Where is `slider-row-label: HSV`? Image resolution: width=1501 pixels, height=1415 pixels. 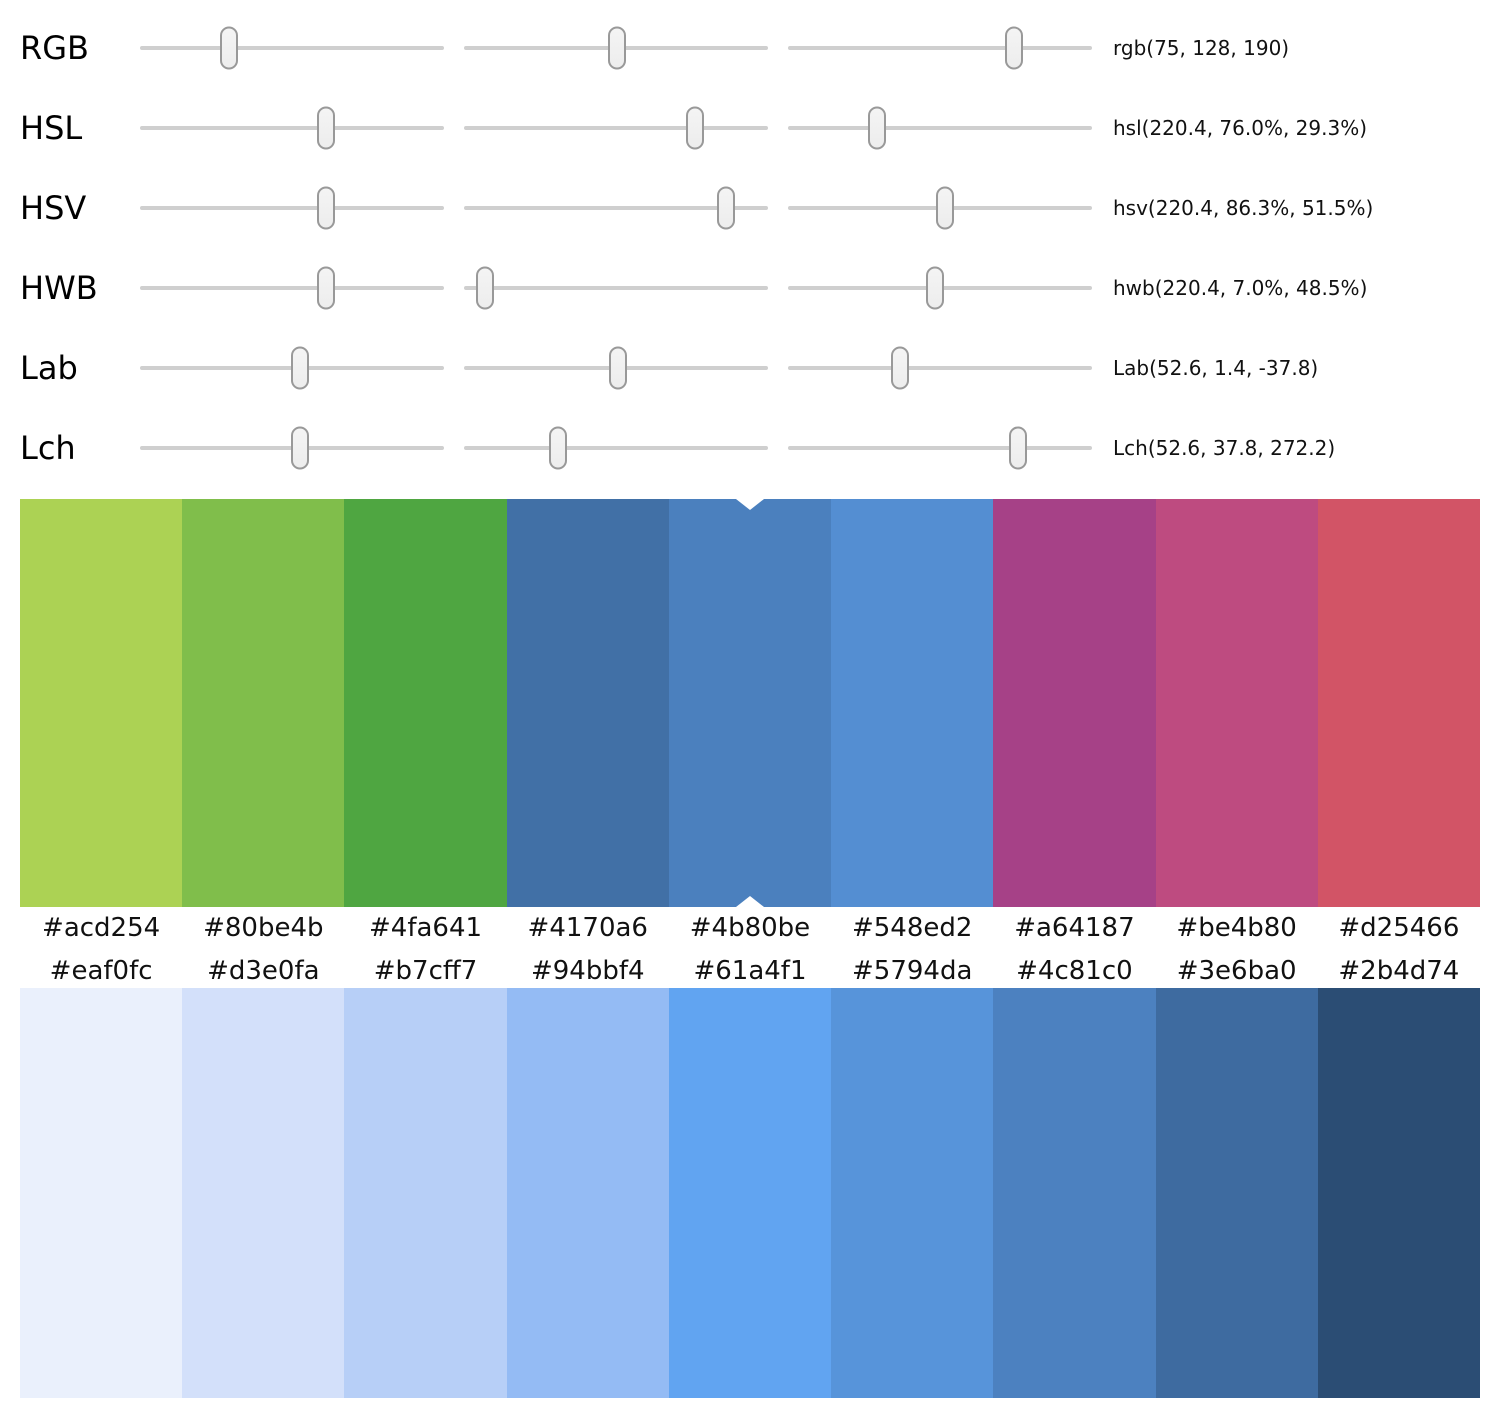 slider-row-label: HSV is located at coordinates (53, 208).